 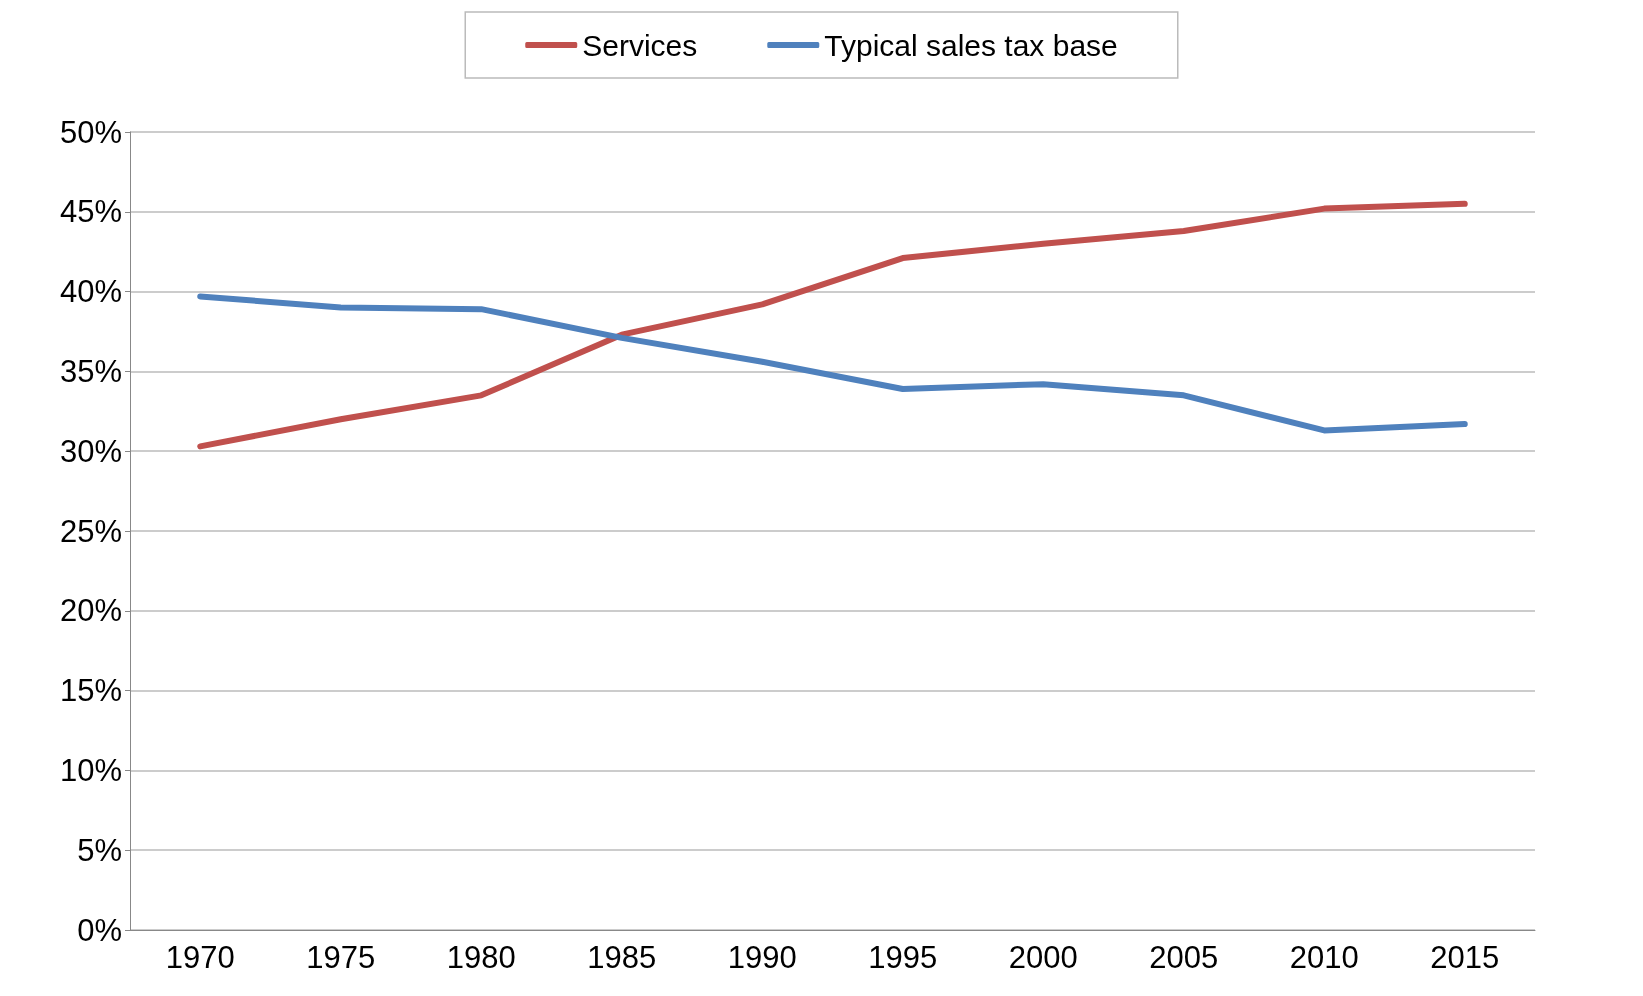 I want to click on y-tick-label: 35%, so click(x=90, y=371).